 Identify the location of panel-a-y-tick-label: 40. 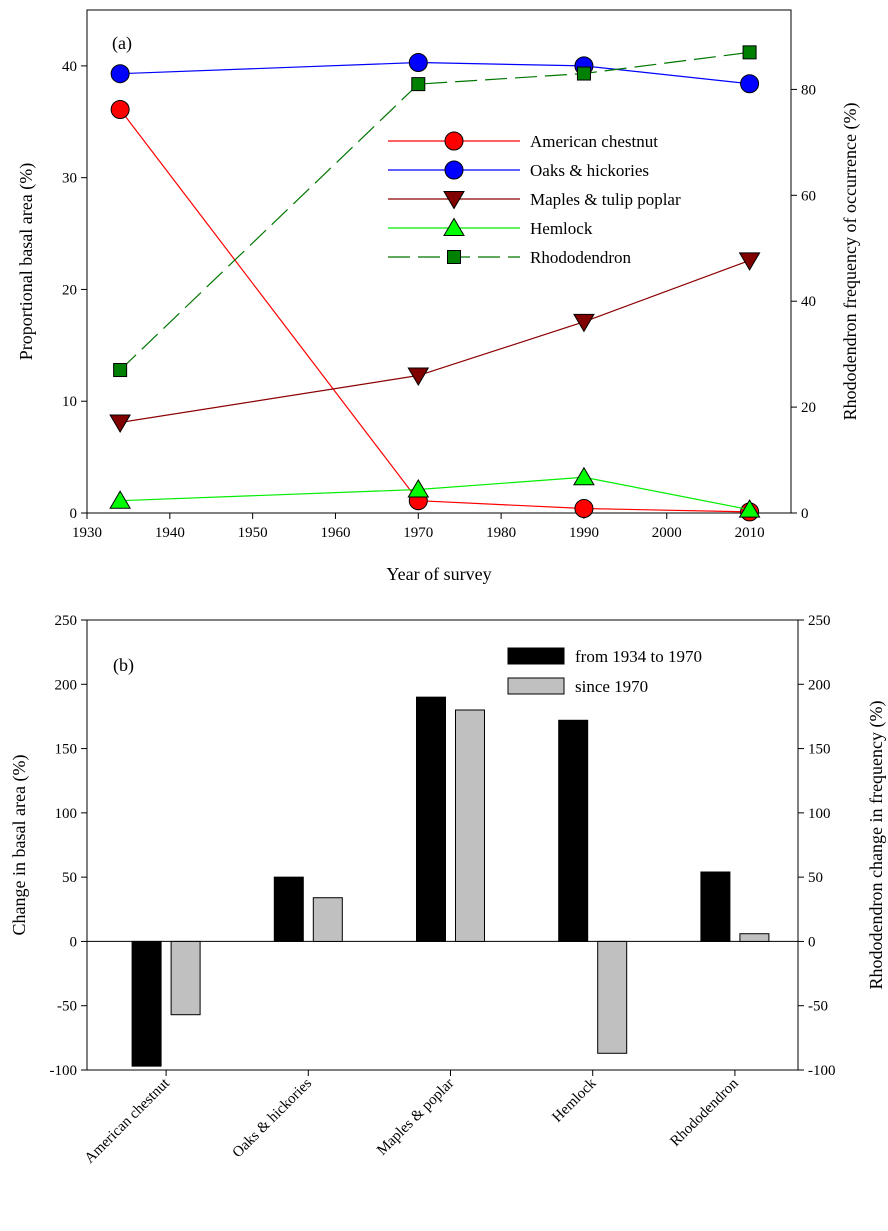
(69, 67).